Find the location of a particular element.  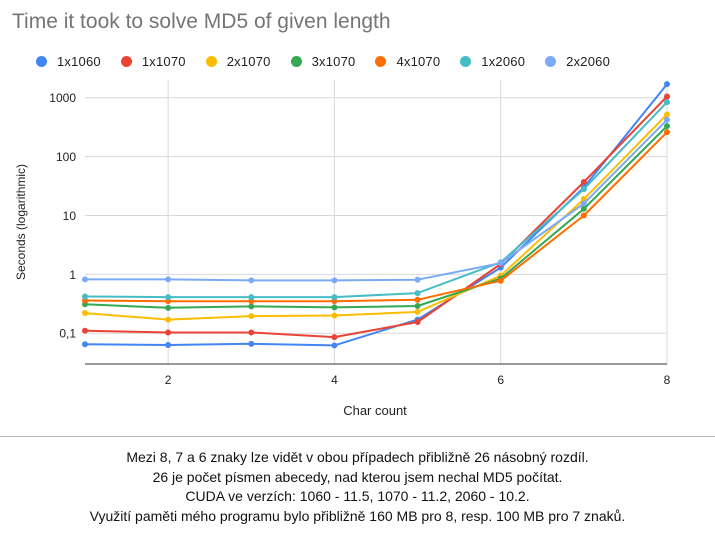

y-tick-label: 100 is located at coordinates (66, 157).